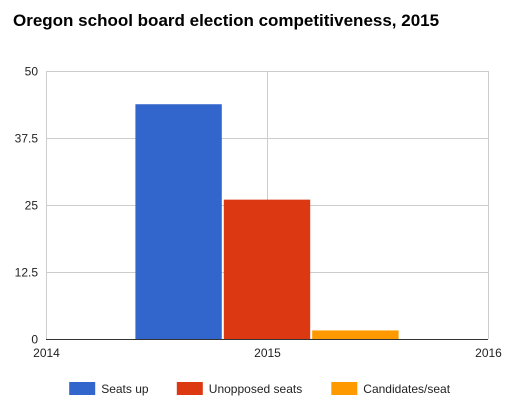 The image size is (513, 407). What do you see at coordinates (255, 389) in the screenshot?
I see `legend-label-unopposed-seats: Unopposed seats` at bounding box center [255, 389].